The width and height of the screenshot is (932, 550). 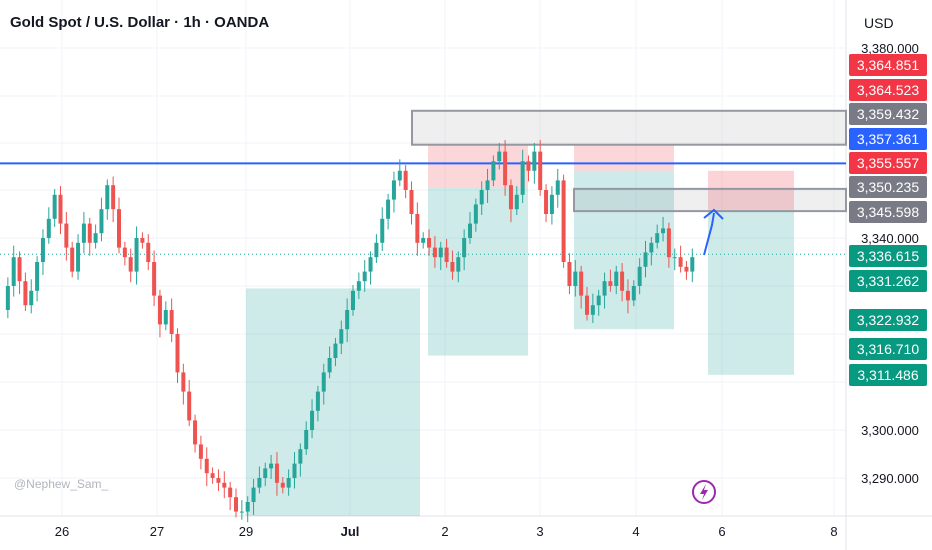 What do you see at coordinates (888, 187) in the screenshot?
I see `price-label-text: 3,350.235` at bounding box center [888, 187].